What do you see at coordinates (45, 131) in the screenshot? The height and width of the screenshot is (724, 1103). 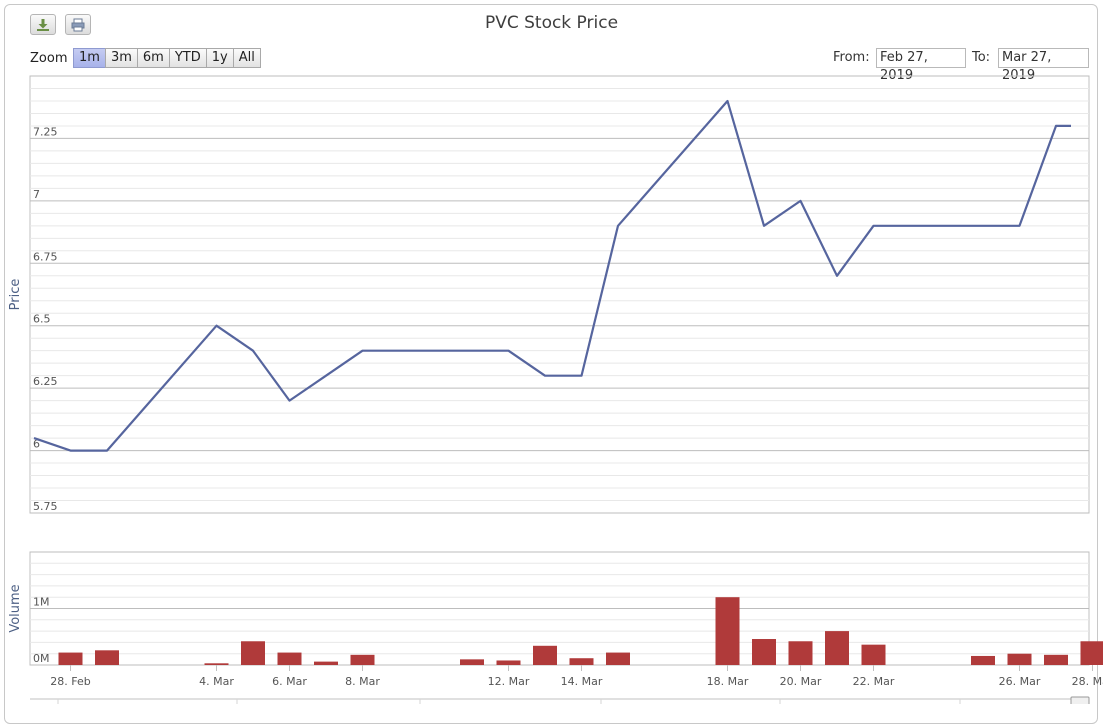 I see `price-tick-label: 7.25` at bounding box center [45, 131].